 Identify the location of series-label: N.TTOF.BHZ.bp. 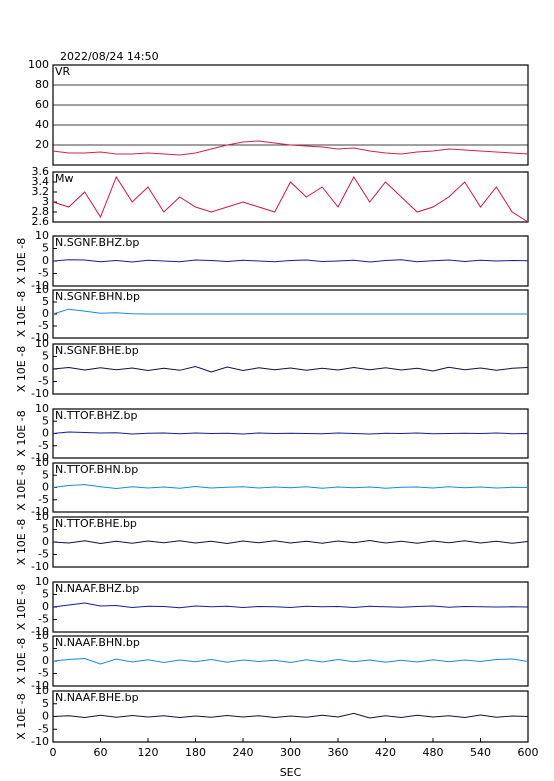
(96, 415).